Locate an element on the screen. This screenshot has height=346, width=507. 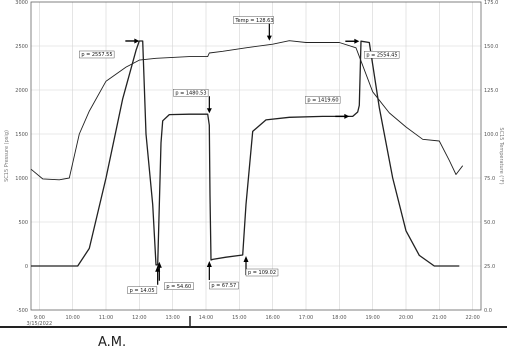
annotation-label: Temp = 128.63 is located at coordinates (253, 21).